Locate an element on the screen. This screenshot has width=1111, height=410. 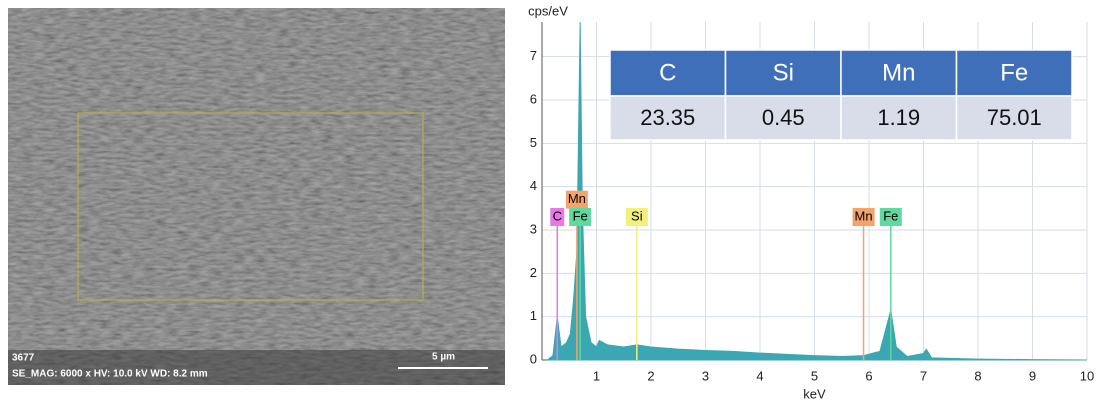
x-tick-label: 10 is located at coordinates (1087, 375).